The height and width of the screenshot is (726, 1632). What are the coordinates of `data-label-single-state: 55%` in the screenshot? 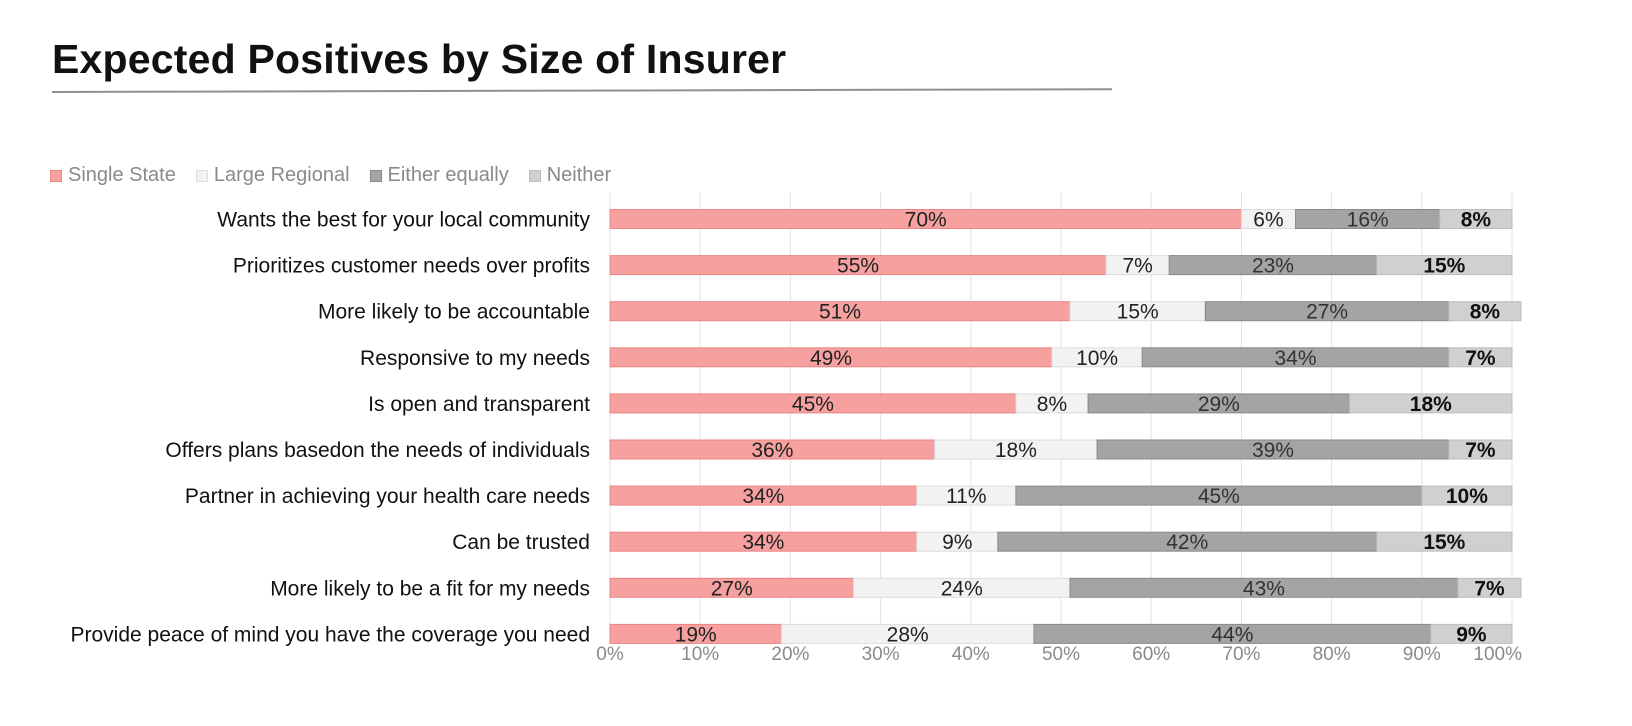 It's located at (858, 266).